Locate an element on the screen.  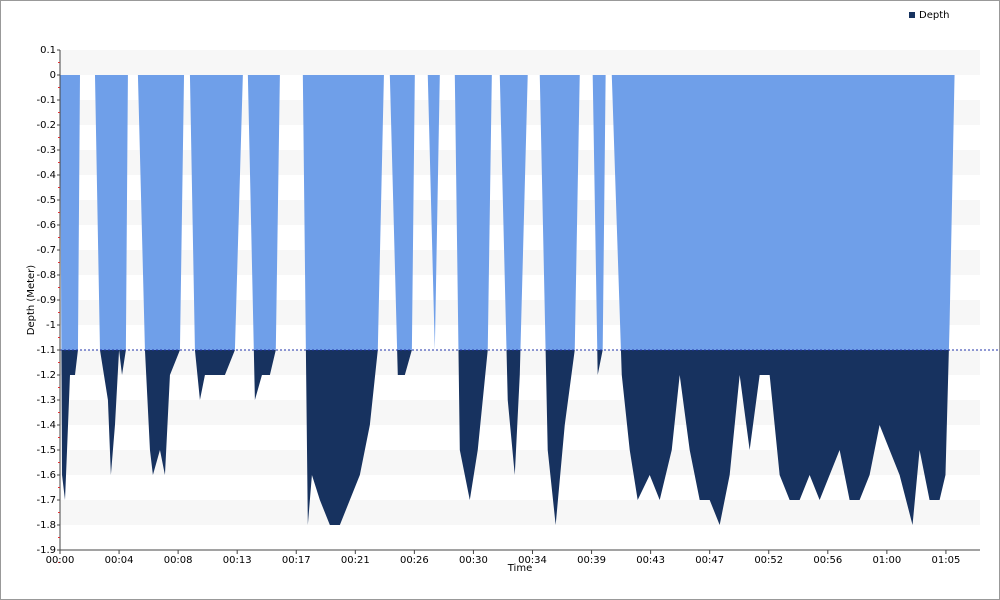
x-tick-label: 00:56 is located at coordinates (827, 560).